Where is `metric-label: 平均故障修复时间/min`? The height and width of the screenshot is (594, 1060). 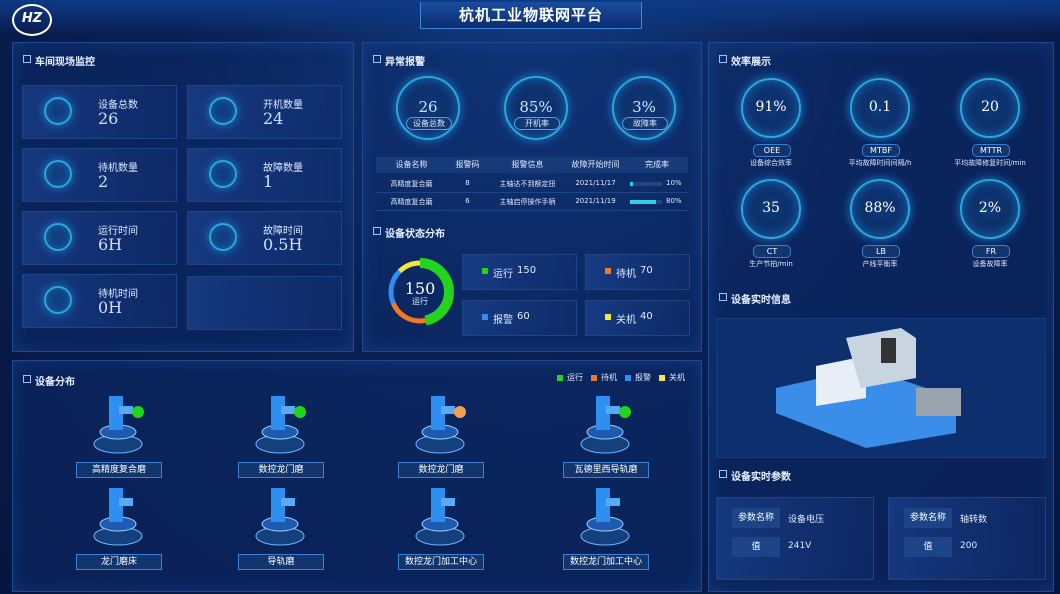 metric-label: 平均故障修复时间/min is located at coordinates (990, 163).